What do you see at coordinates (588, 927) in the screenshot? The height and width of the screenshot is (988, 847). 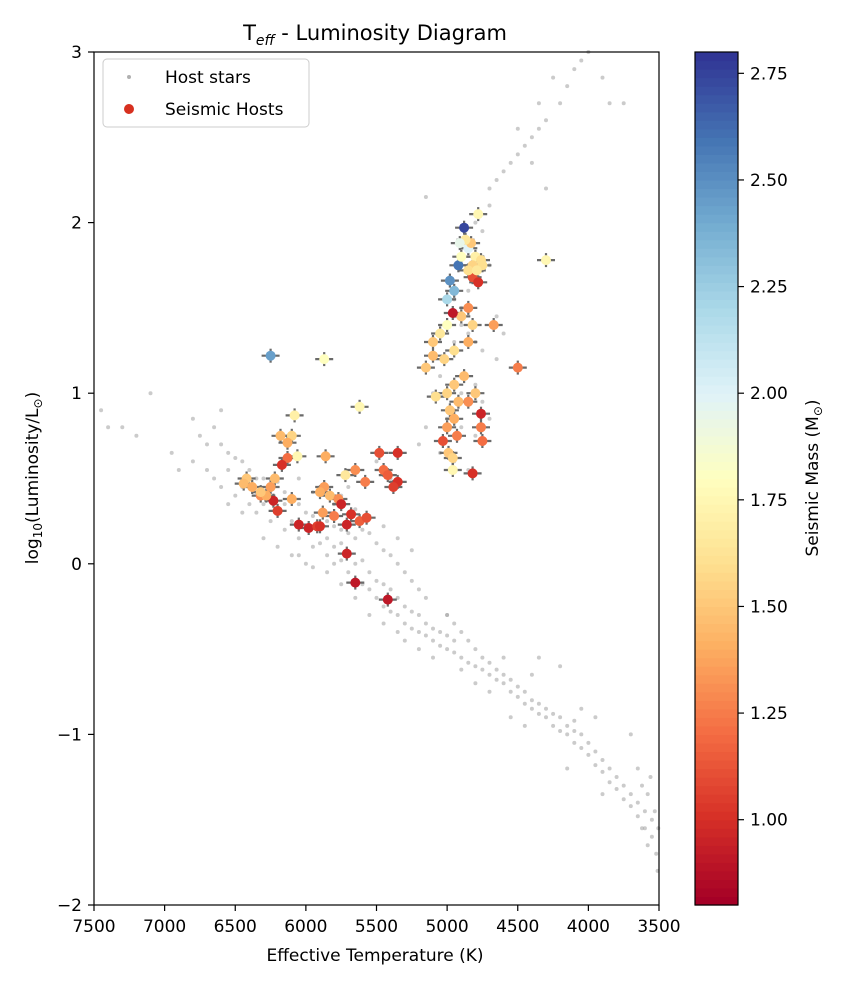 I see `x-tick-label: 4000` at bounding box center [588, 927].